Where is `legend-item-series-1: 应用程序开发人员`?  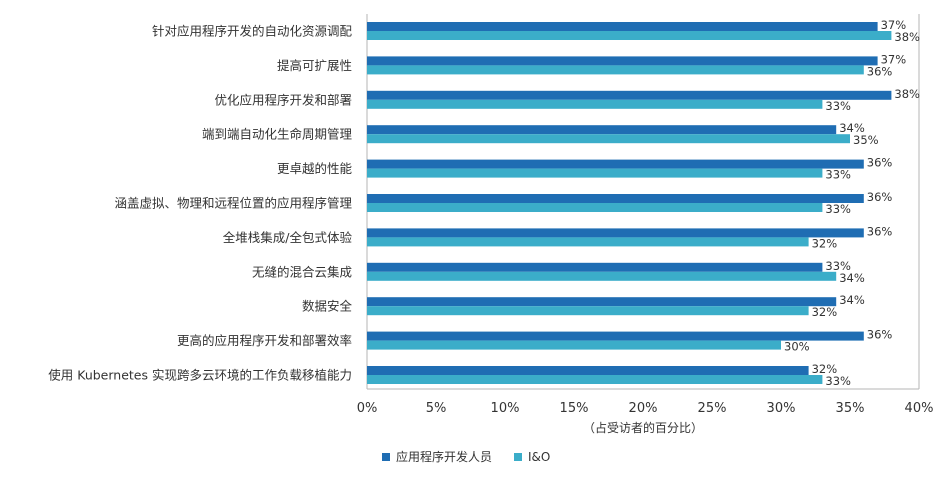
legend-item-series-1: 应用程序开发人员 is located at coordinates (437, 456).